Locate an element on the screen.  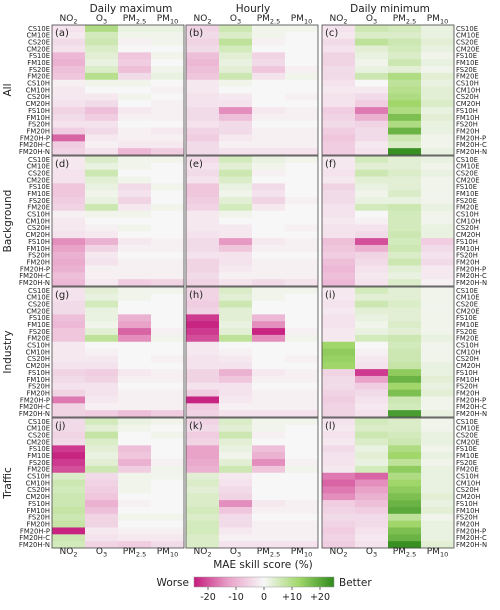
model-label-left: FM10E is located at coordinates (38, 63).